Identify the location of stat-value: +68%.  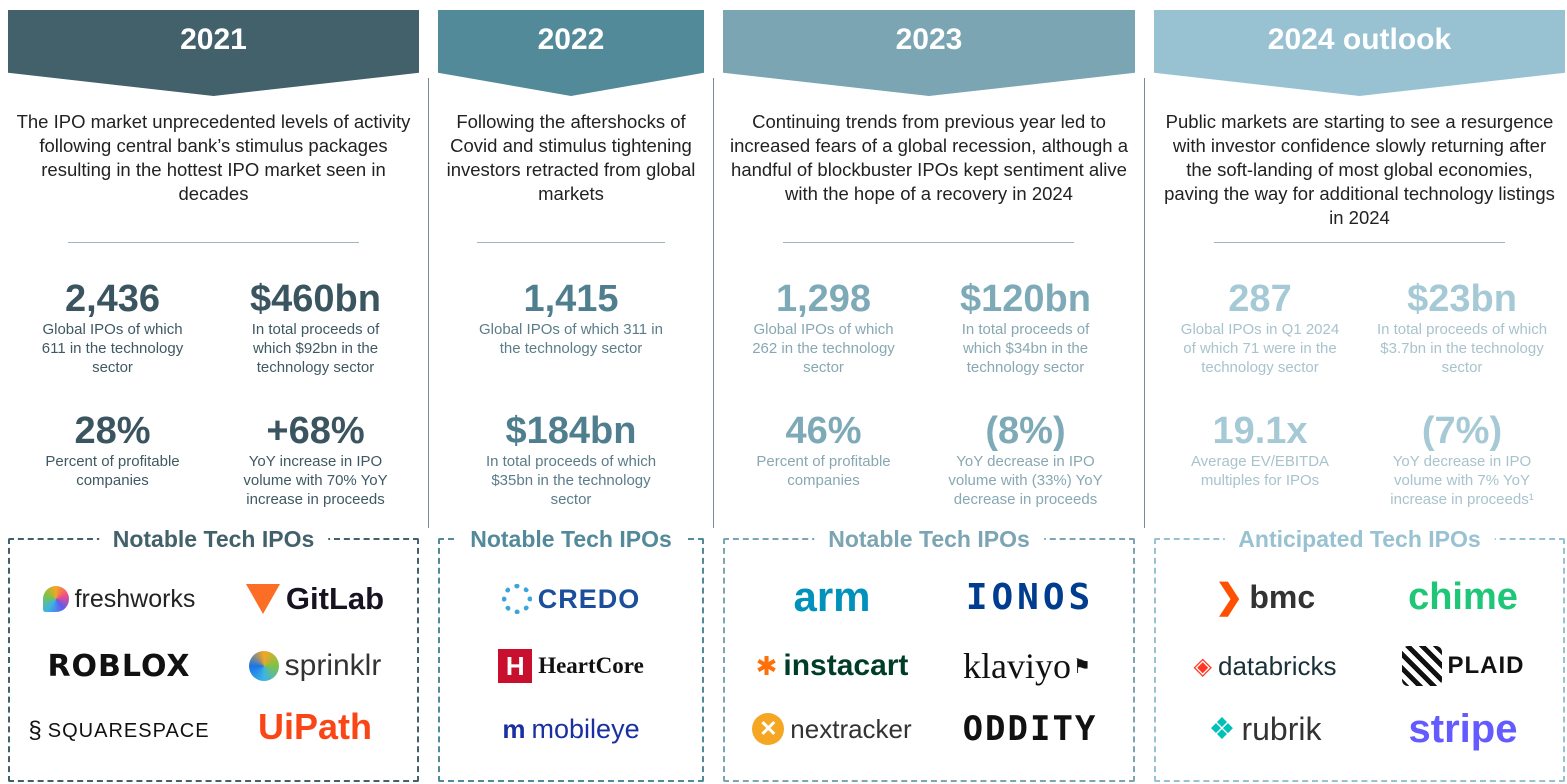
(315, 431).